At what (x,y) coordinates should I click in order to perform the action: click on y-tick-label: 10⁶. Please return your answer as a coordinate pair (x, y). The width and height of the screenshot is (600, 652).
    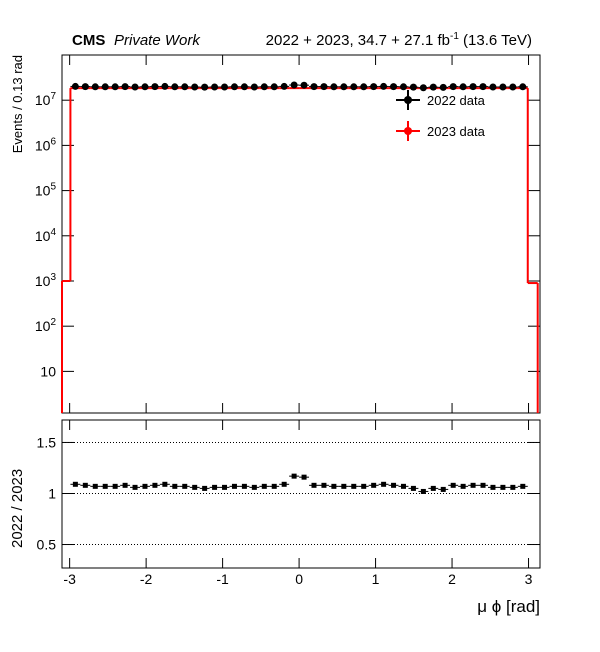
    Looking at the image, I should click on (46, 144).